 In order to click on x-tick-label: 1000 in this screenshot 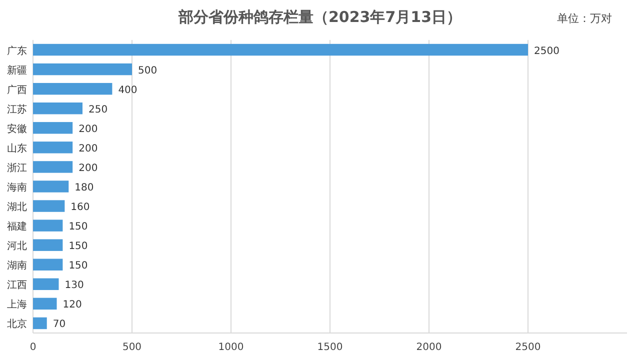, I will do `click(231, 347)`.